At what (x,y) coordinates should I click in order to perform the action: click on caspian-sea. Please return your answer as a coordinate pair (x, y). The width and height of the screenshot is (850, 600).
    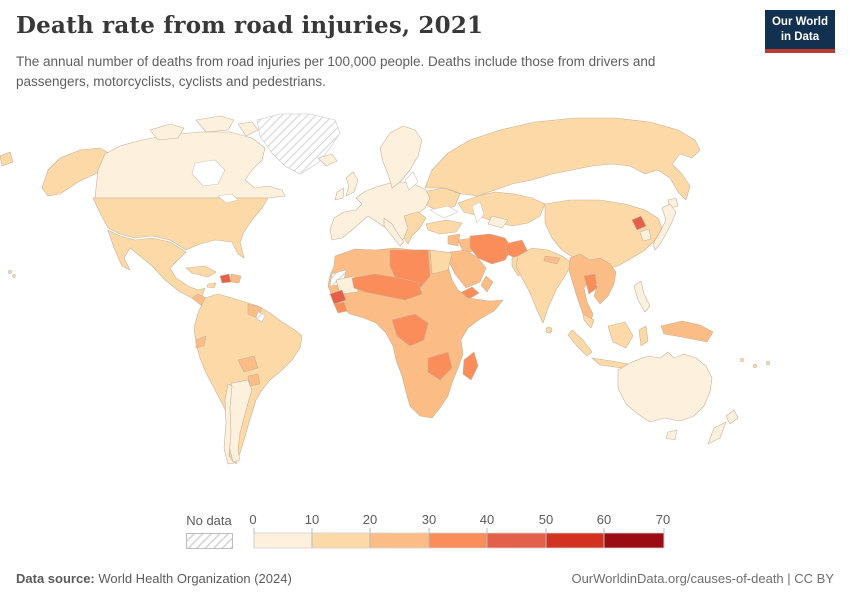
    Looking at the image, I should click on (478, 212).